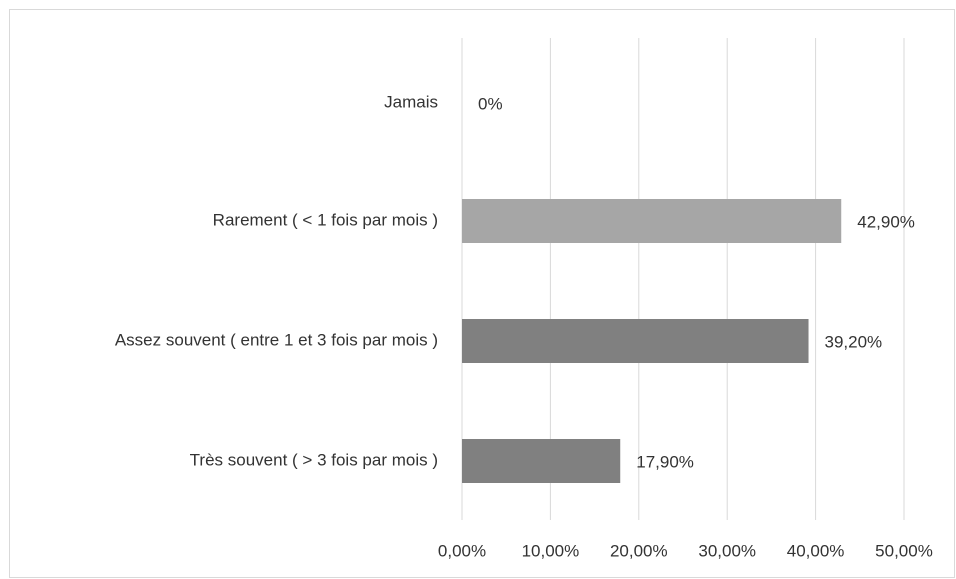 This screenshot has height=579, width=956. What do you see at coordinates (816, 550) in the screenshot?
I see `x-tick-label: 40,00%` at bounding box center [816, 550].